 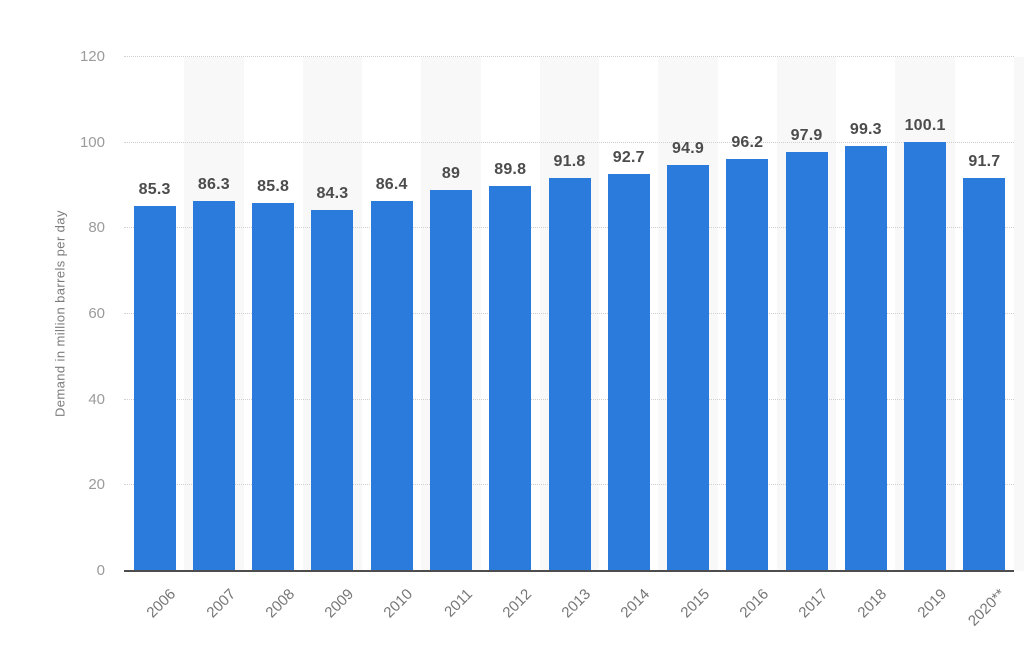 I want to click on bar-value-label: 84.3, so click(x=332, y=193).